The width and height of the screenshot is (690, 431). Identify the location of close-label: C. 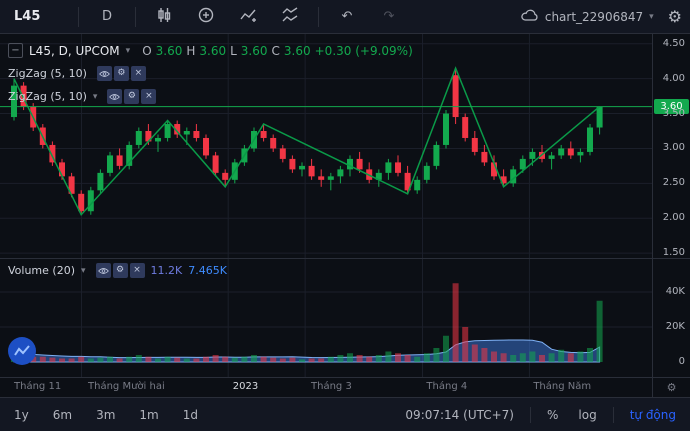
(275, 50).